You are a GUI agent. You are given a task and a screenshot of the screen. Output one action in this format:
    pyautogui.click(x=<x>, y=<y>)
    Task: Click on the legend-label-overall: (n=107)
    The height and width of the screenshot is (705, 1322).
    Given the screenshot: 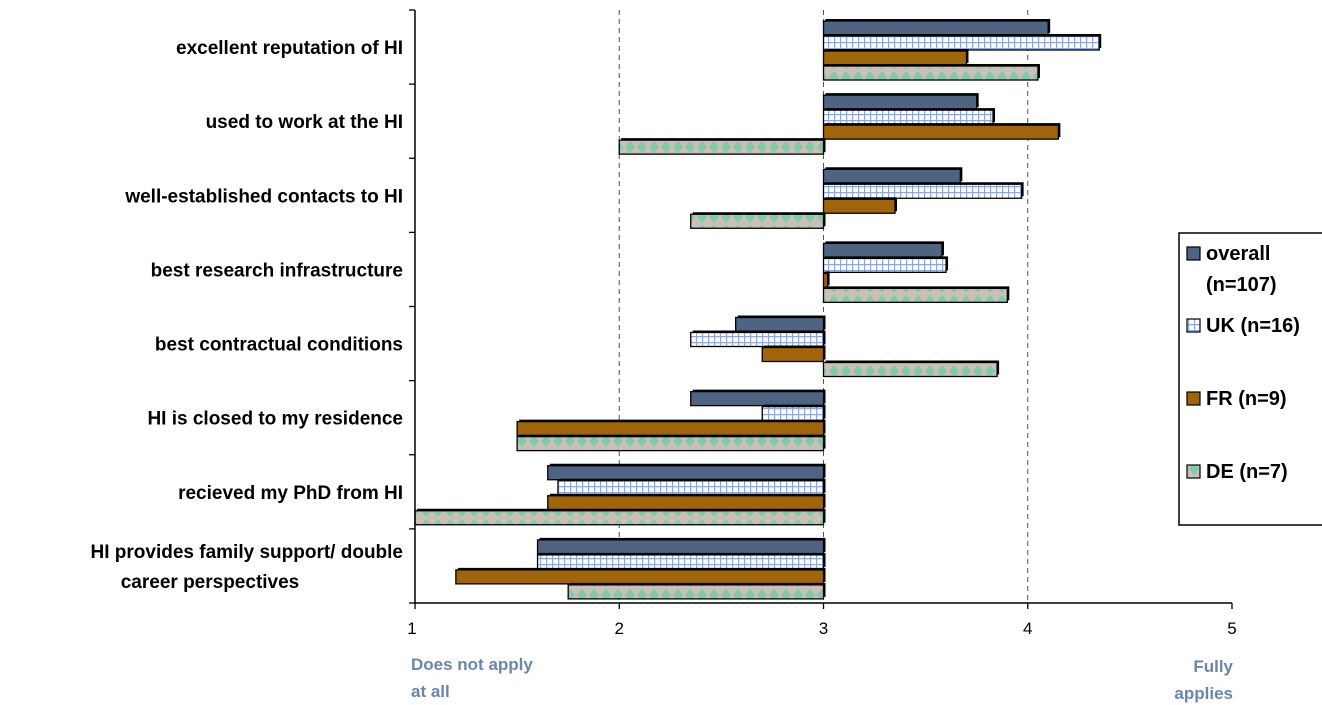 What is the action you would take?
    pyautogui.click(x=1241, y=285)
    